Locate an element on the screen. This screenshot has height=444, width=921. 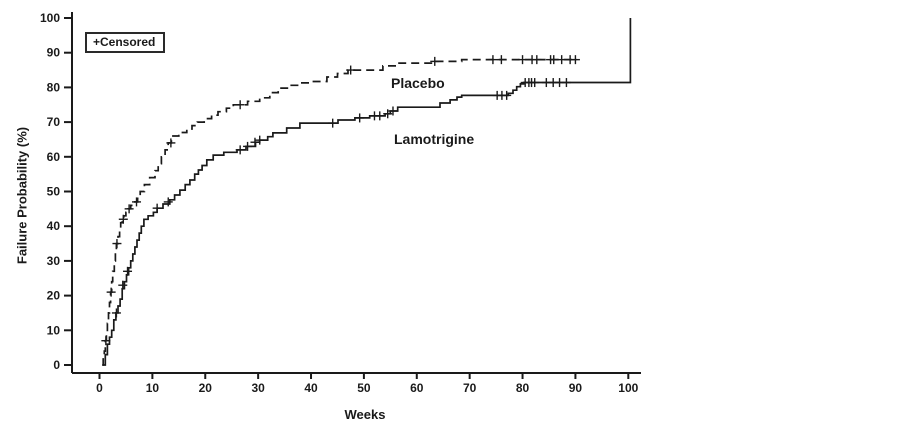
x-tick-label: 30 is located at coordinates (258, 388).